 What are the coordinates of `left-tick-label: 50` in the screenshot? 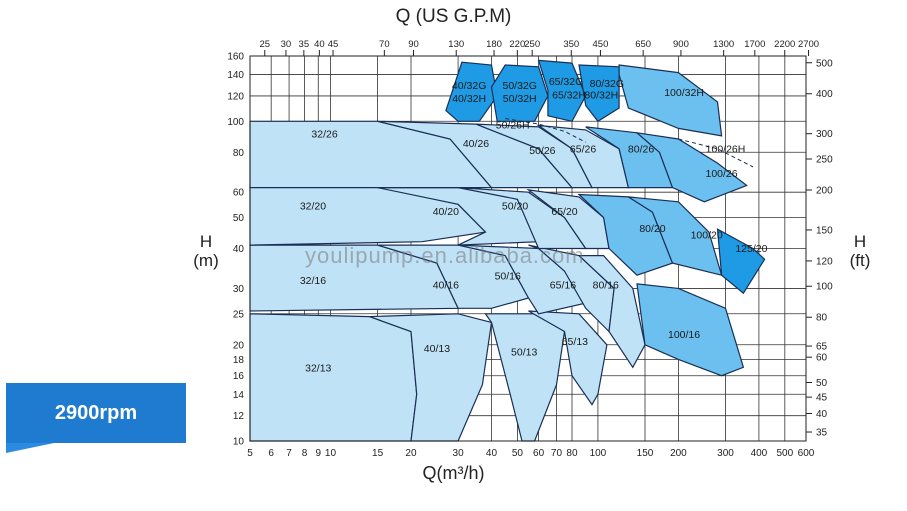 It's located at (239, 218).